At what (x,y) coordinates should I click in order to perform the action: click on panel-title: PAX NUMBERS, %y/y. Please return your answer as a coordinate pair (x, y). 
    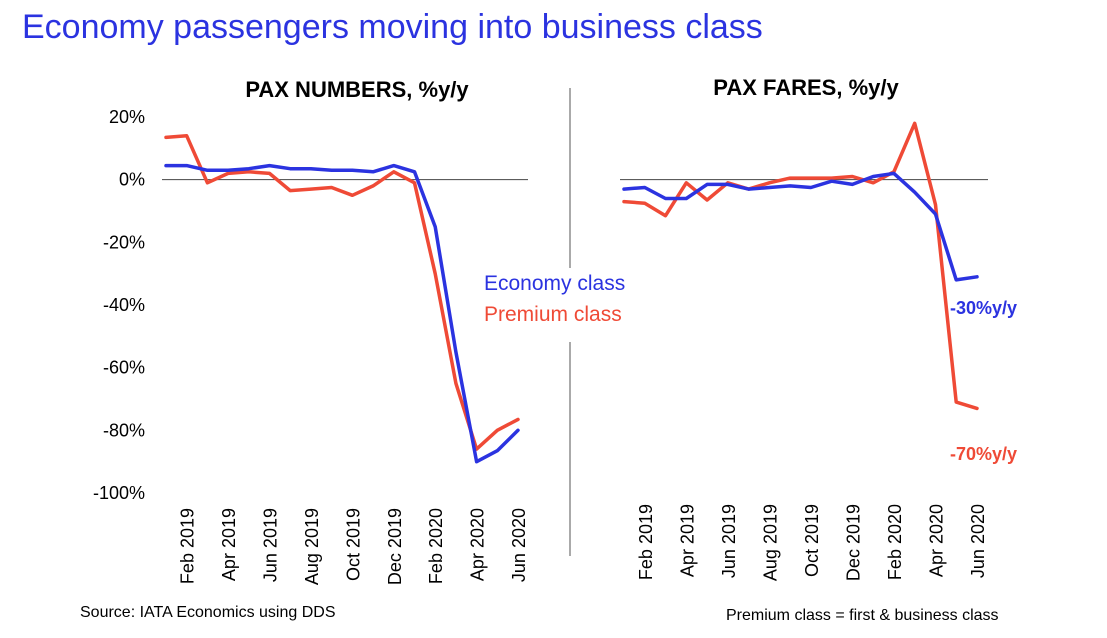
    Looking at the image, I should click on (357, 89).